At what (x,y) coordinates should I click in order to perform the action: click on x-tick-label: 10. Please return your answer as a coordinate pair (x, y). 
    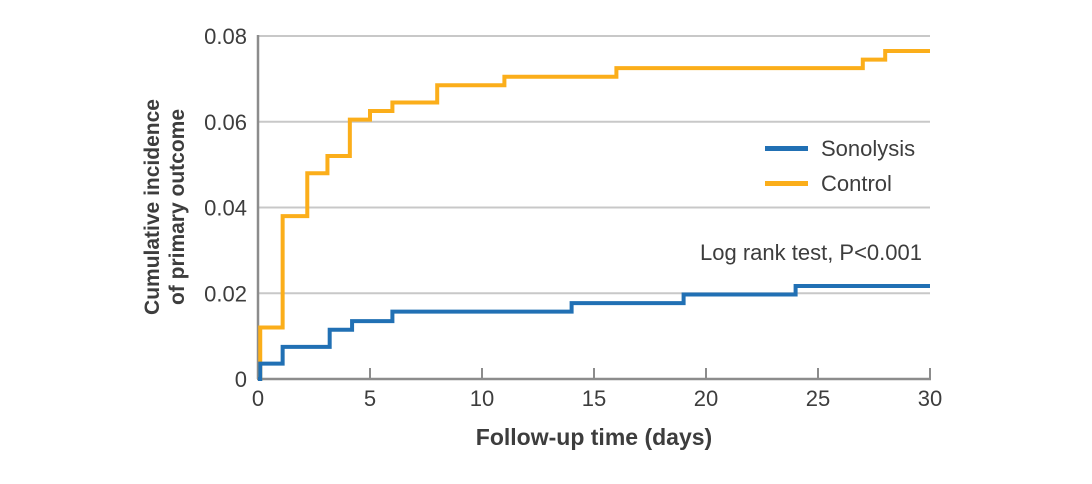
    Looking at the image, I should click on (482, 398).